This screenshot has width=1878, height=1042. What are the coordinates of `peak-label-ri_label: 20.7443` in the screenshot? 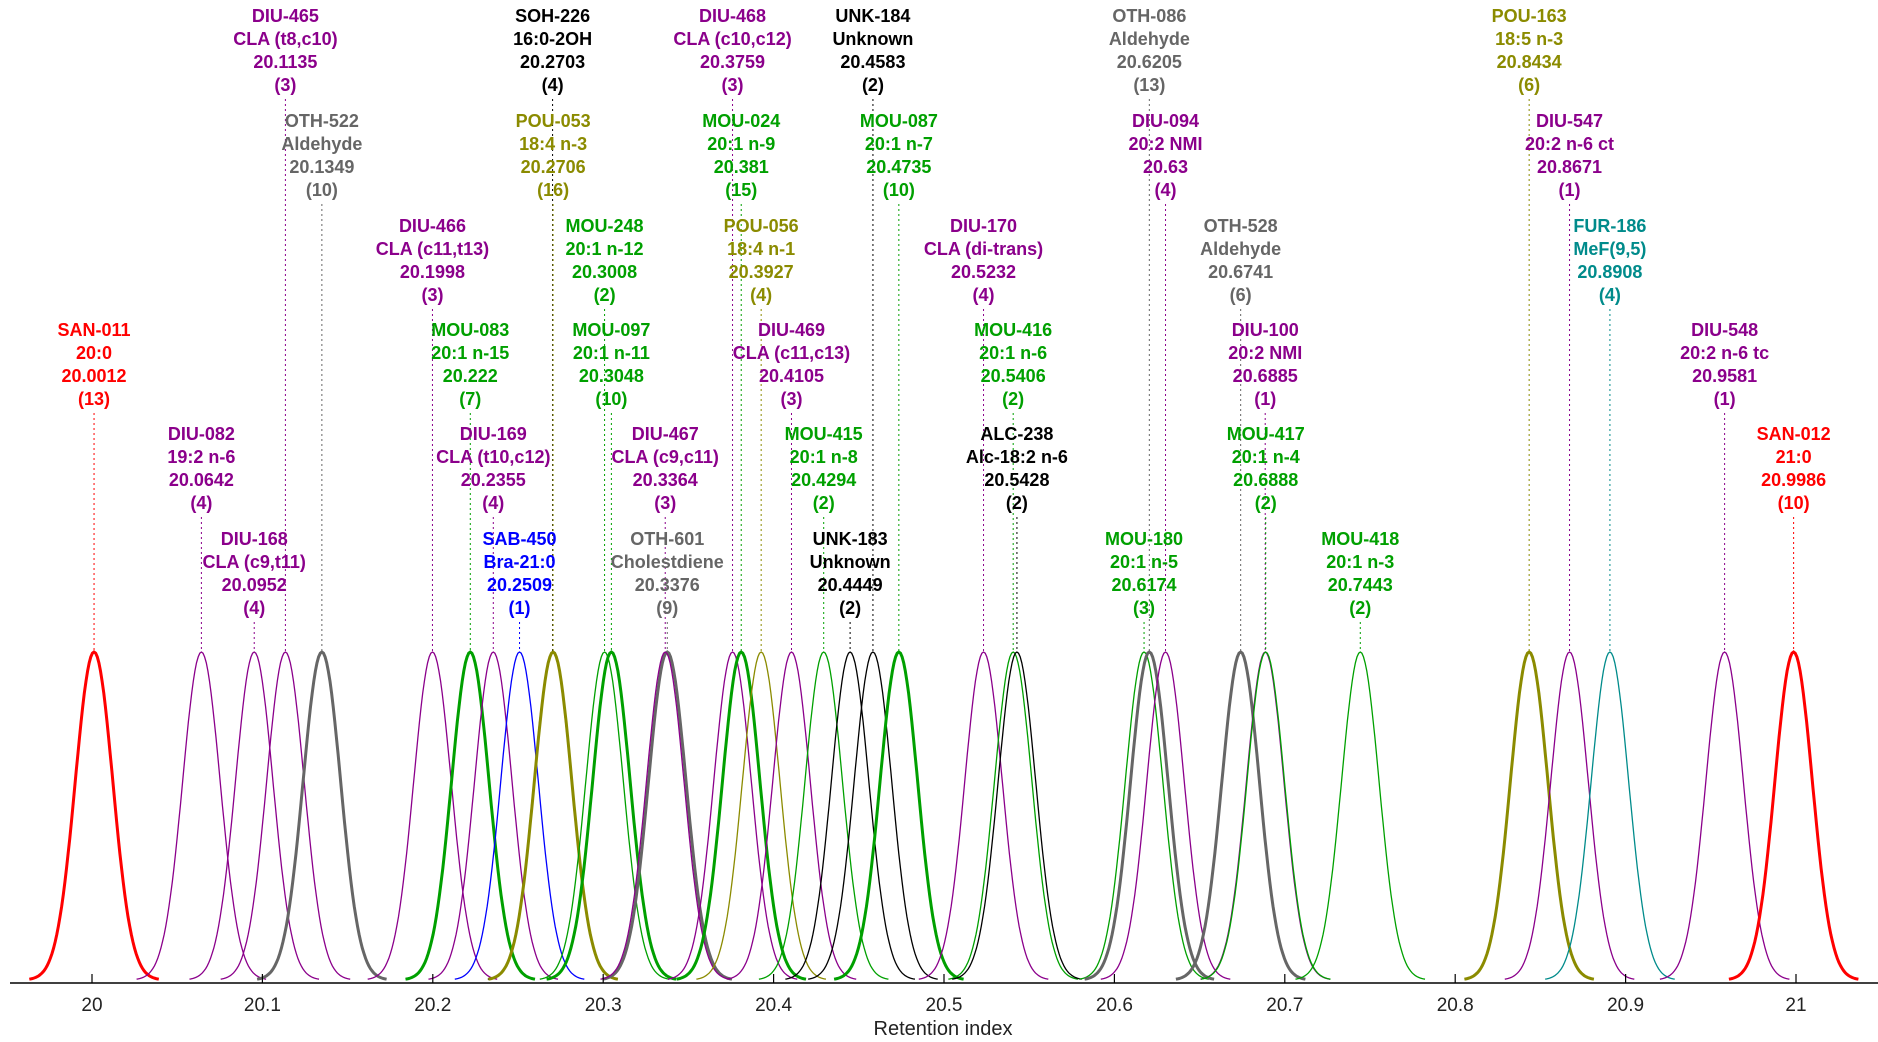 It's located at (1360, 585).